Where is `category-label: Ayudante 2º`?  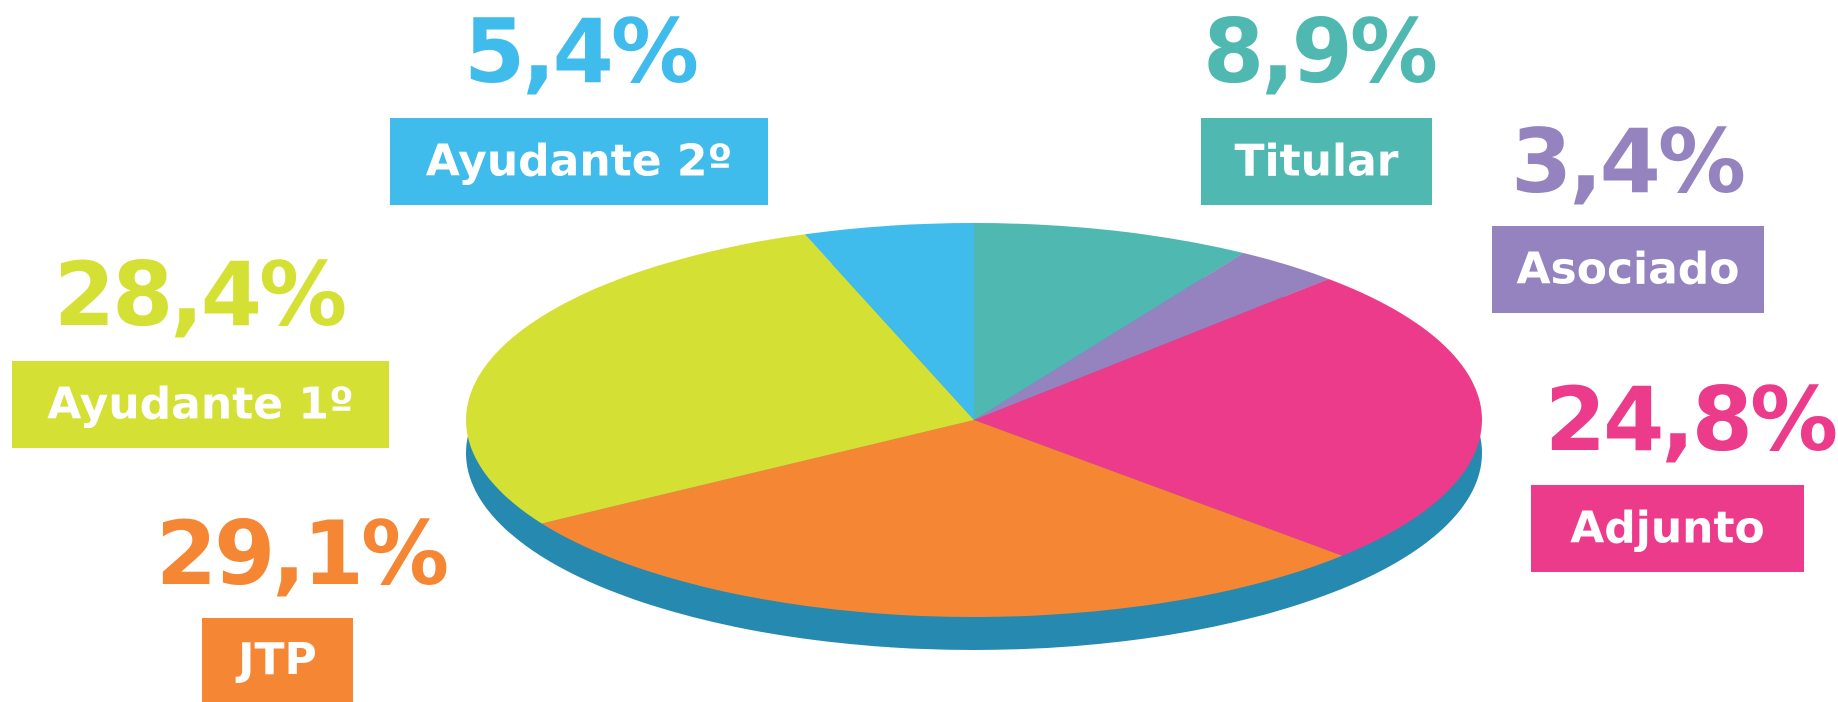 category-label: Ayudante 2º is located at coordinates (579, 161).